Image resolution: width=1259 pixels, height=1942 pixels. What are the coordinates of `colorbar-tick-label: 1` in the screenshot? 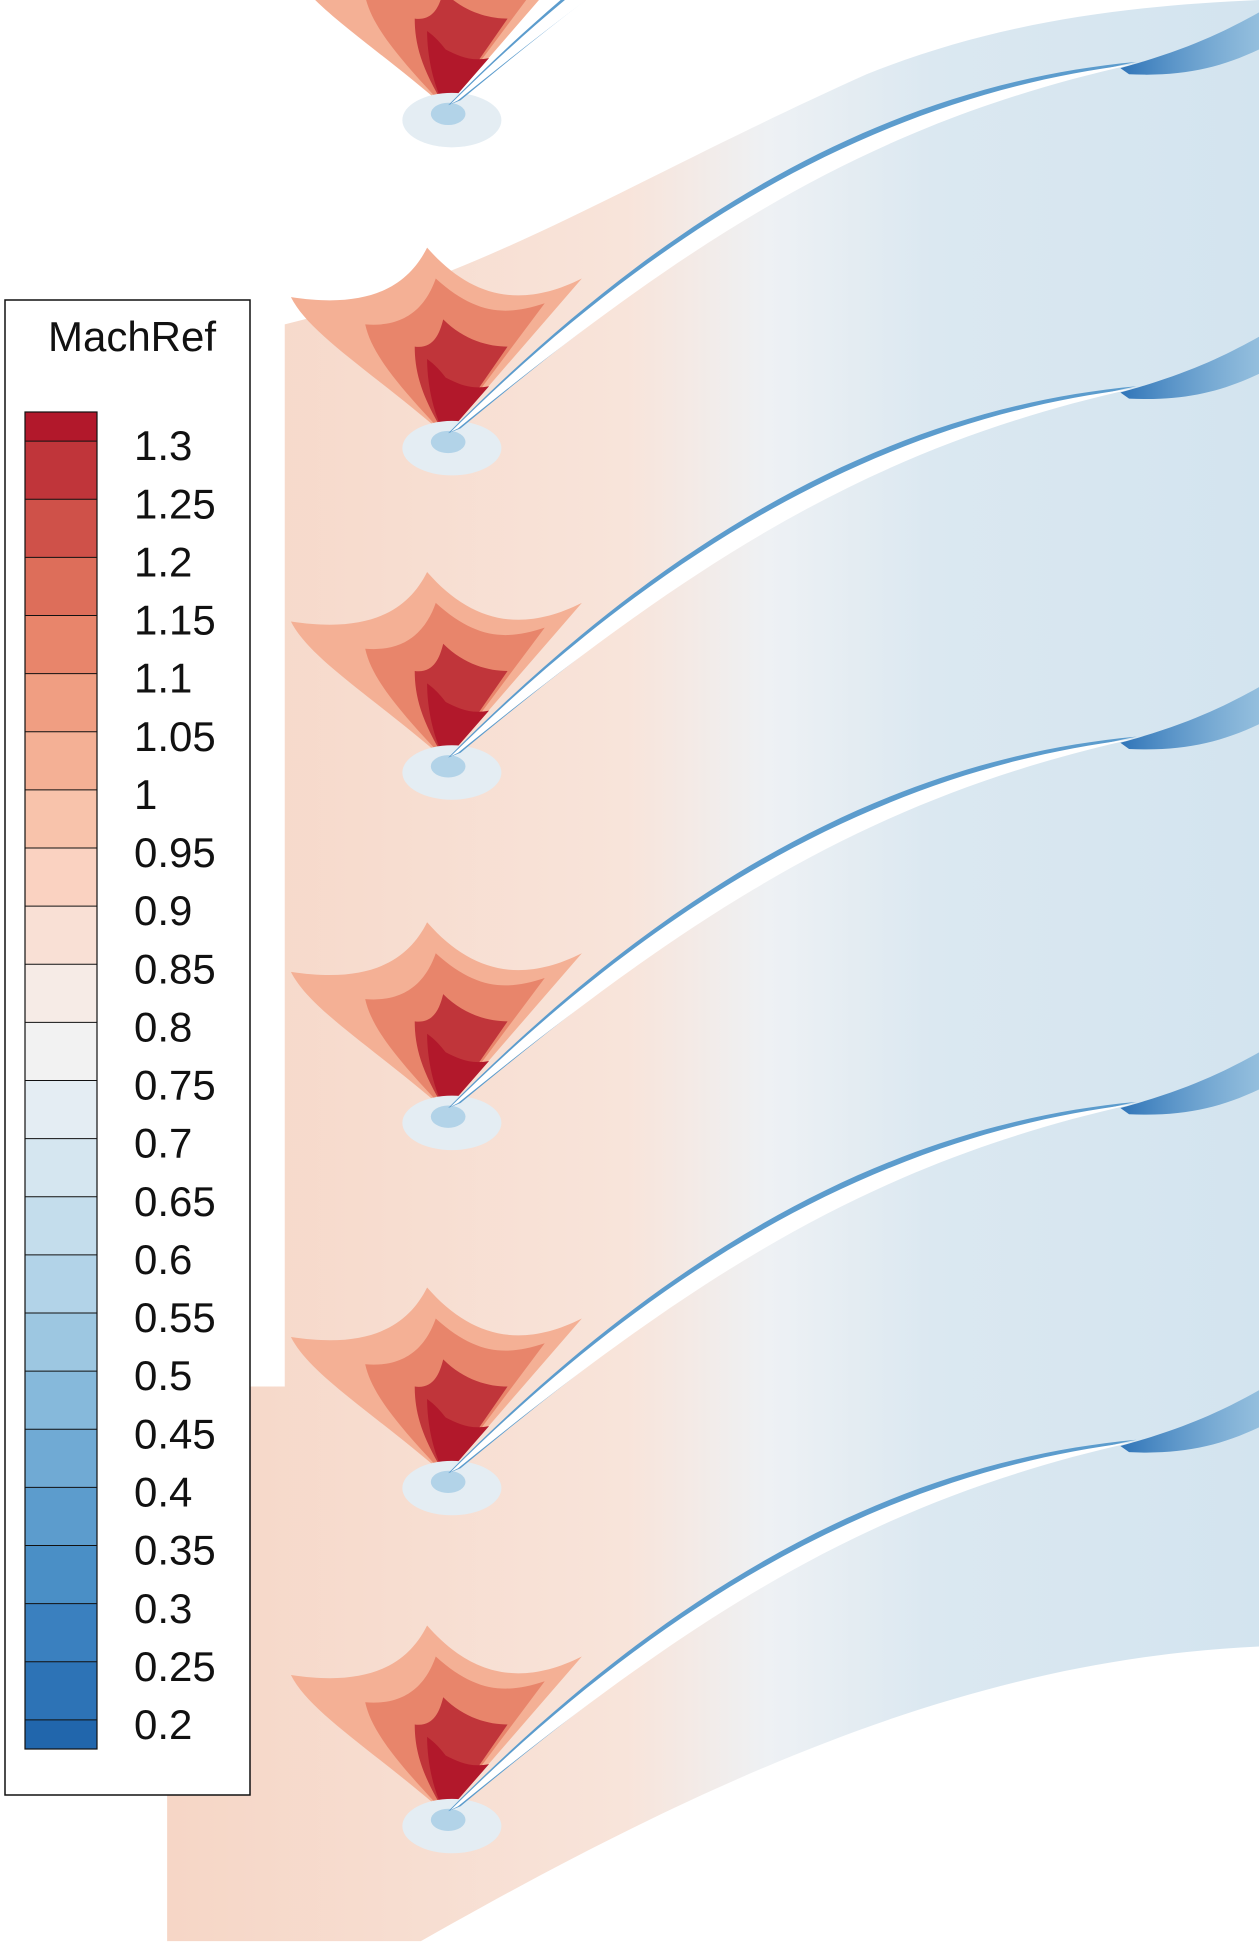 It's located at (145, 794).